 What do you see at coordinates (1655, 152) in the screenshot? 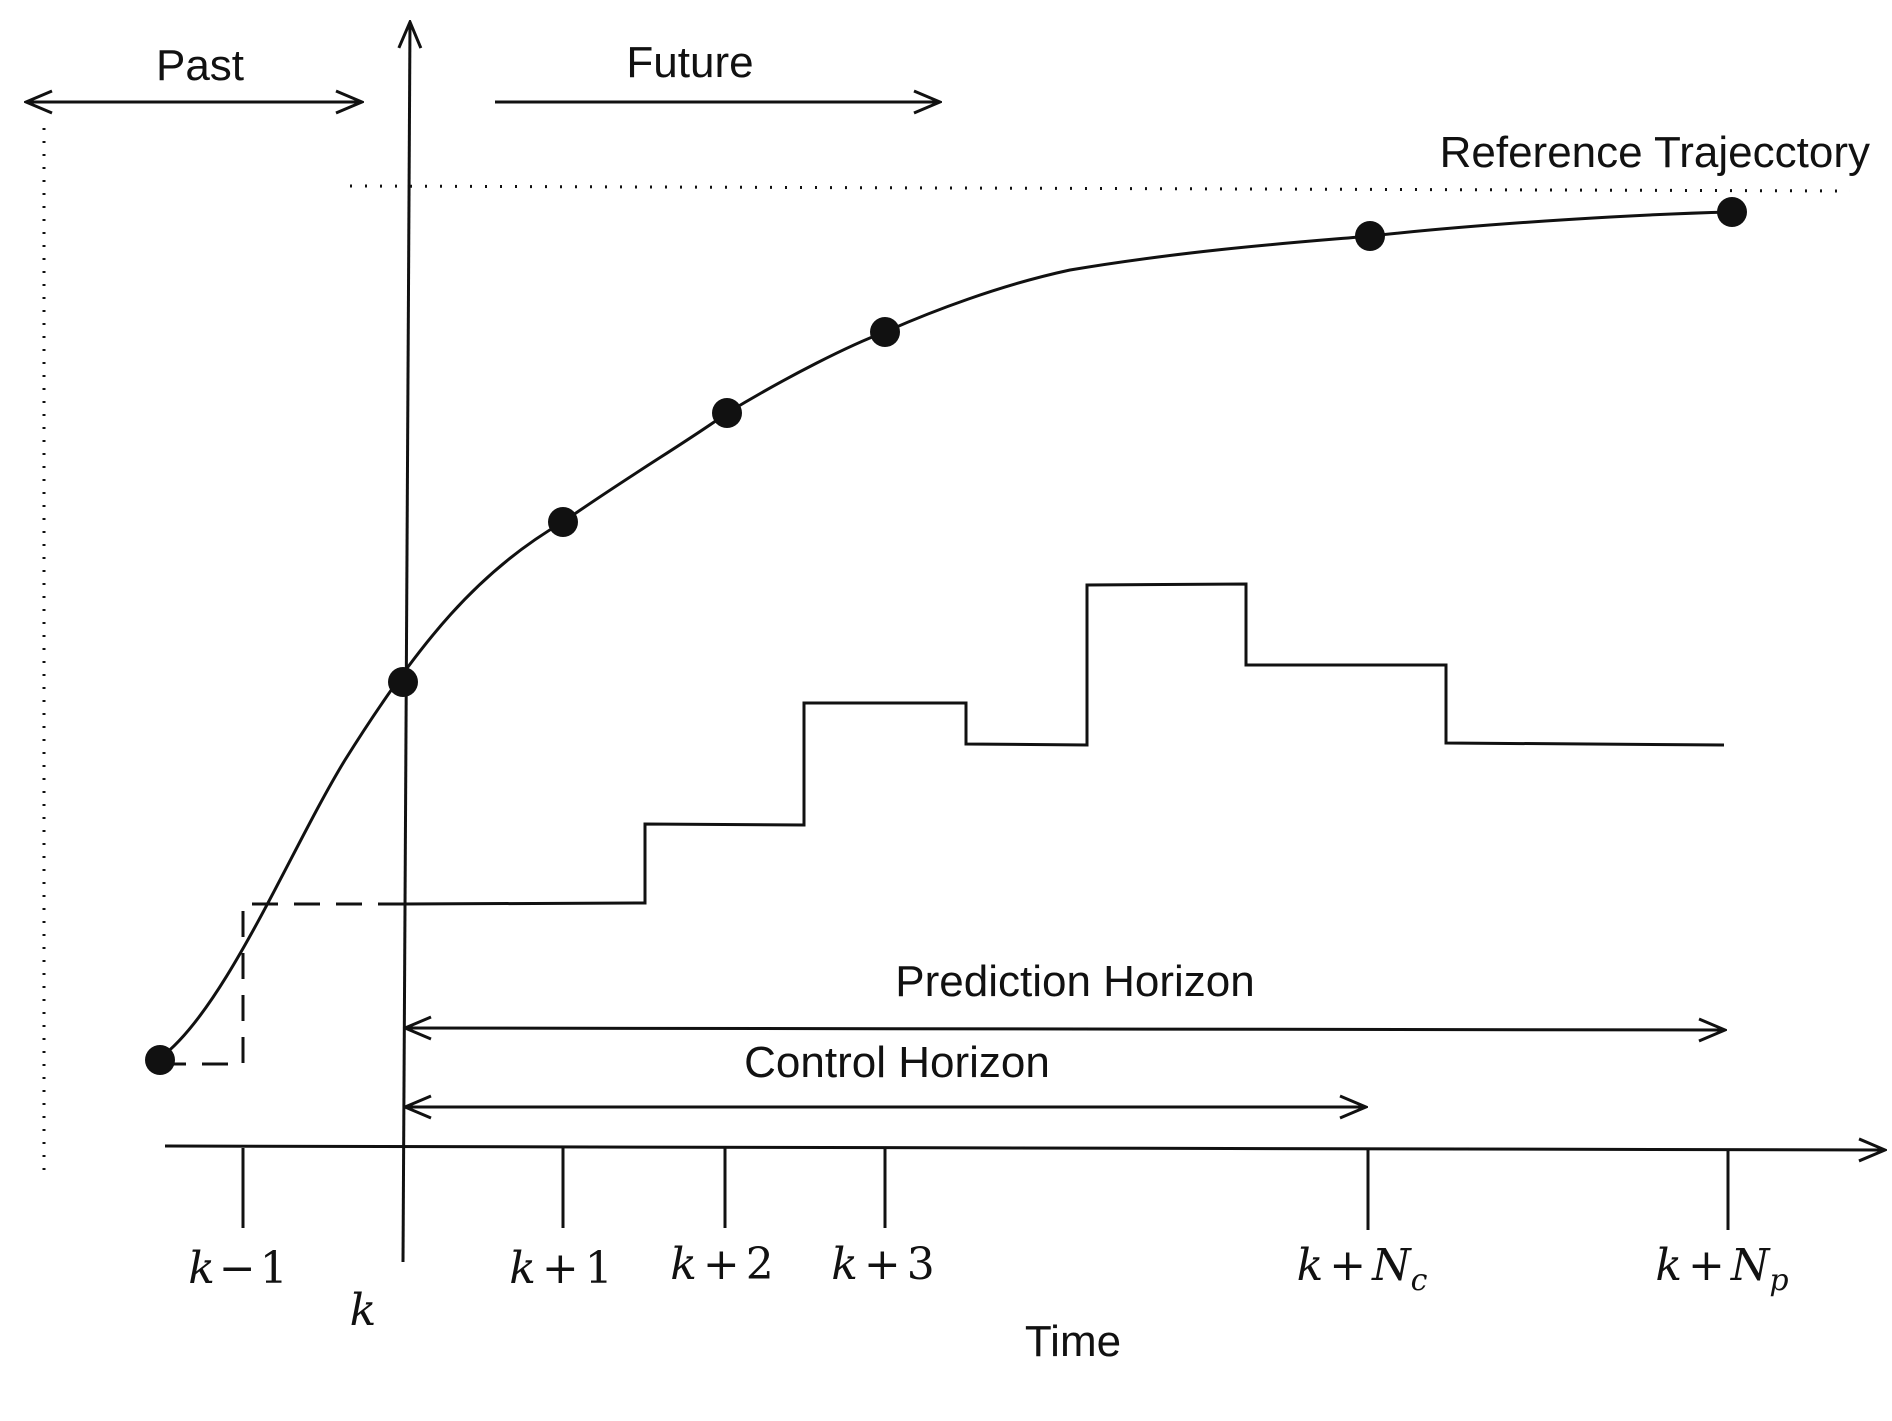
I see `reference-trajectory-label: Reference Trajecctory` at bounding box center [1655, 152].